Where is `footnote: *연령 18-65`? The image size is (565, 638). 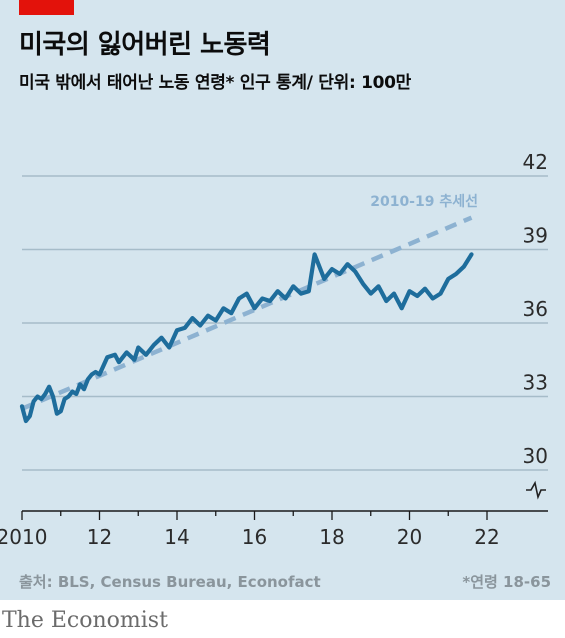
footnote: *연령 18-65 is located at coordinates (506, 582).